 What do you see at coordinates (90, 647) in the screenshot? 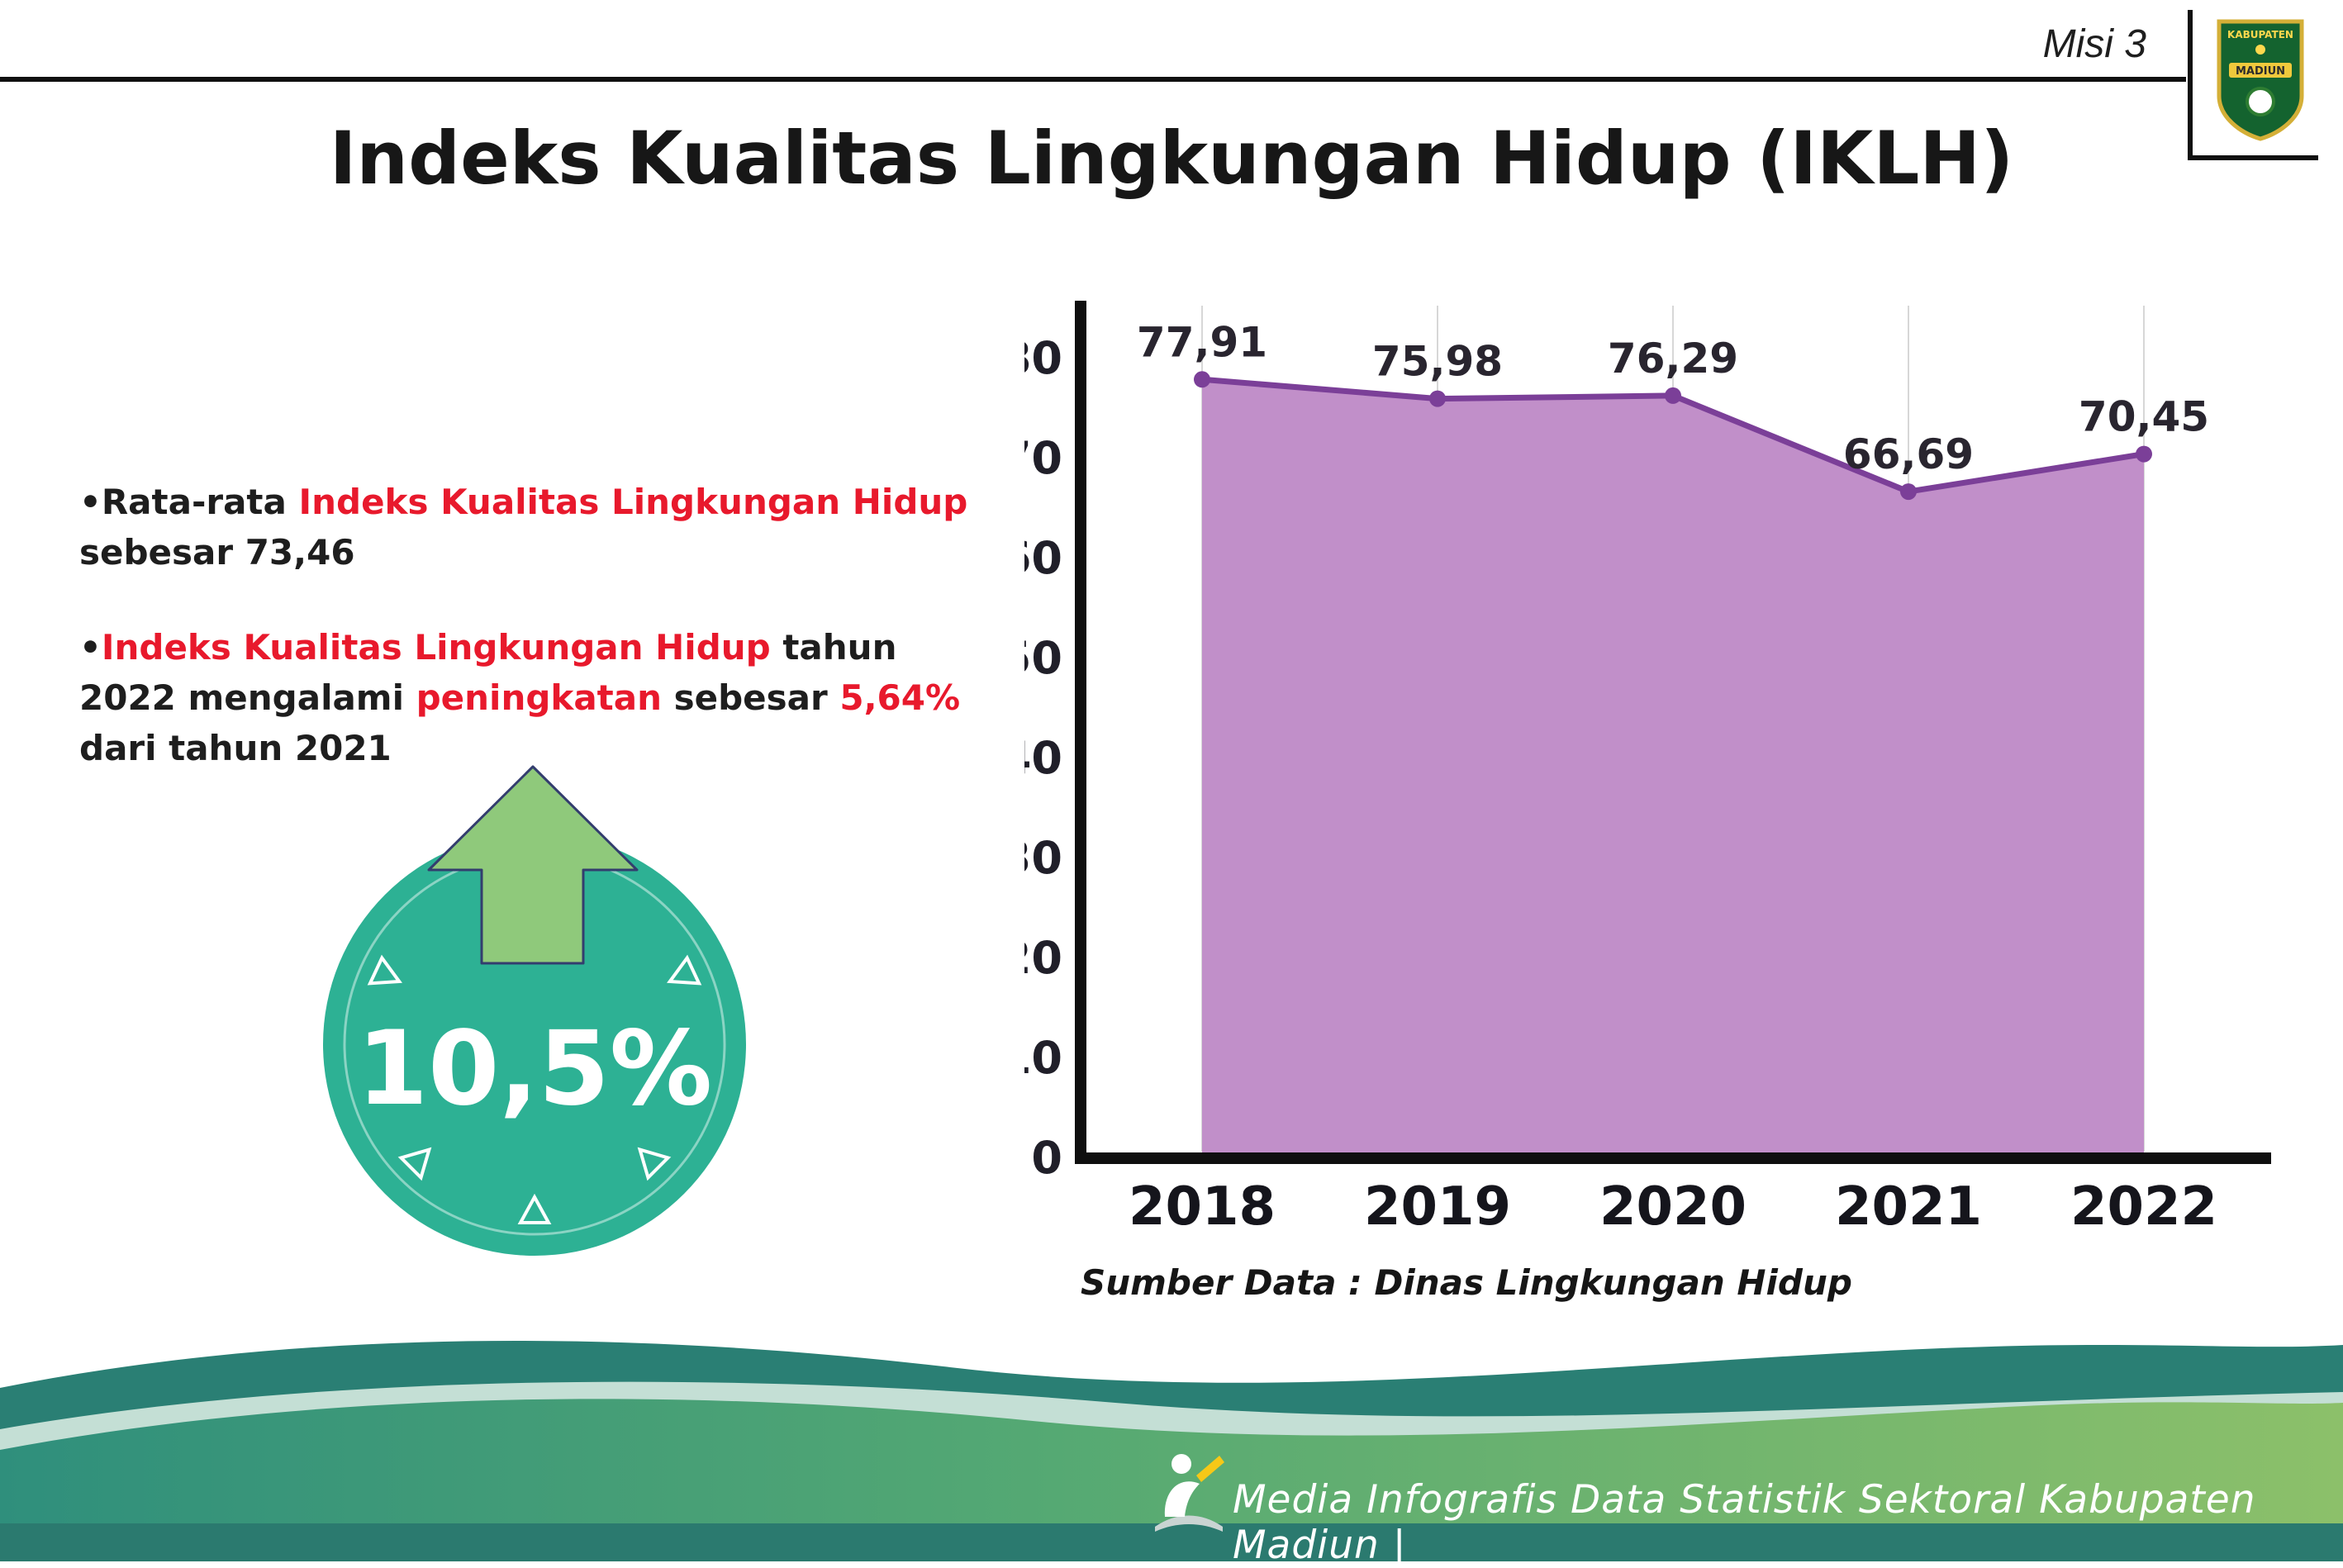
I see `bullet2-pre: •` at bounding box center [90, 647].